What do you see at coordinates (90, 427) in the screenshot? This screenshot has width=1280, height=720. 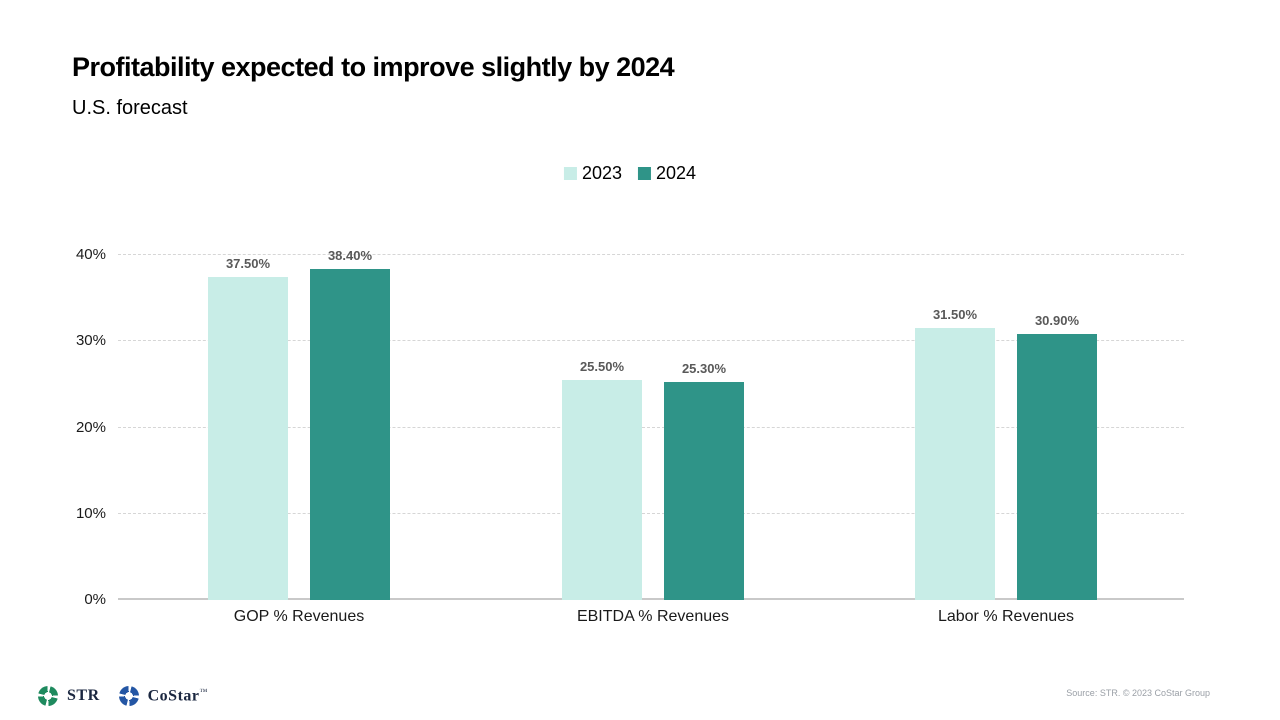 I see `y-axis-tick-label: 20%` at bounding box center [90, 427].